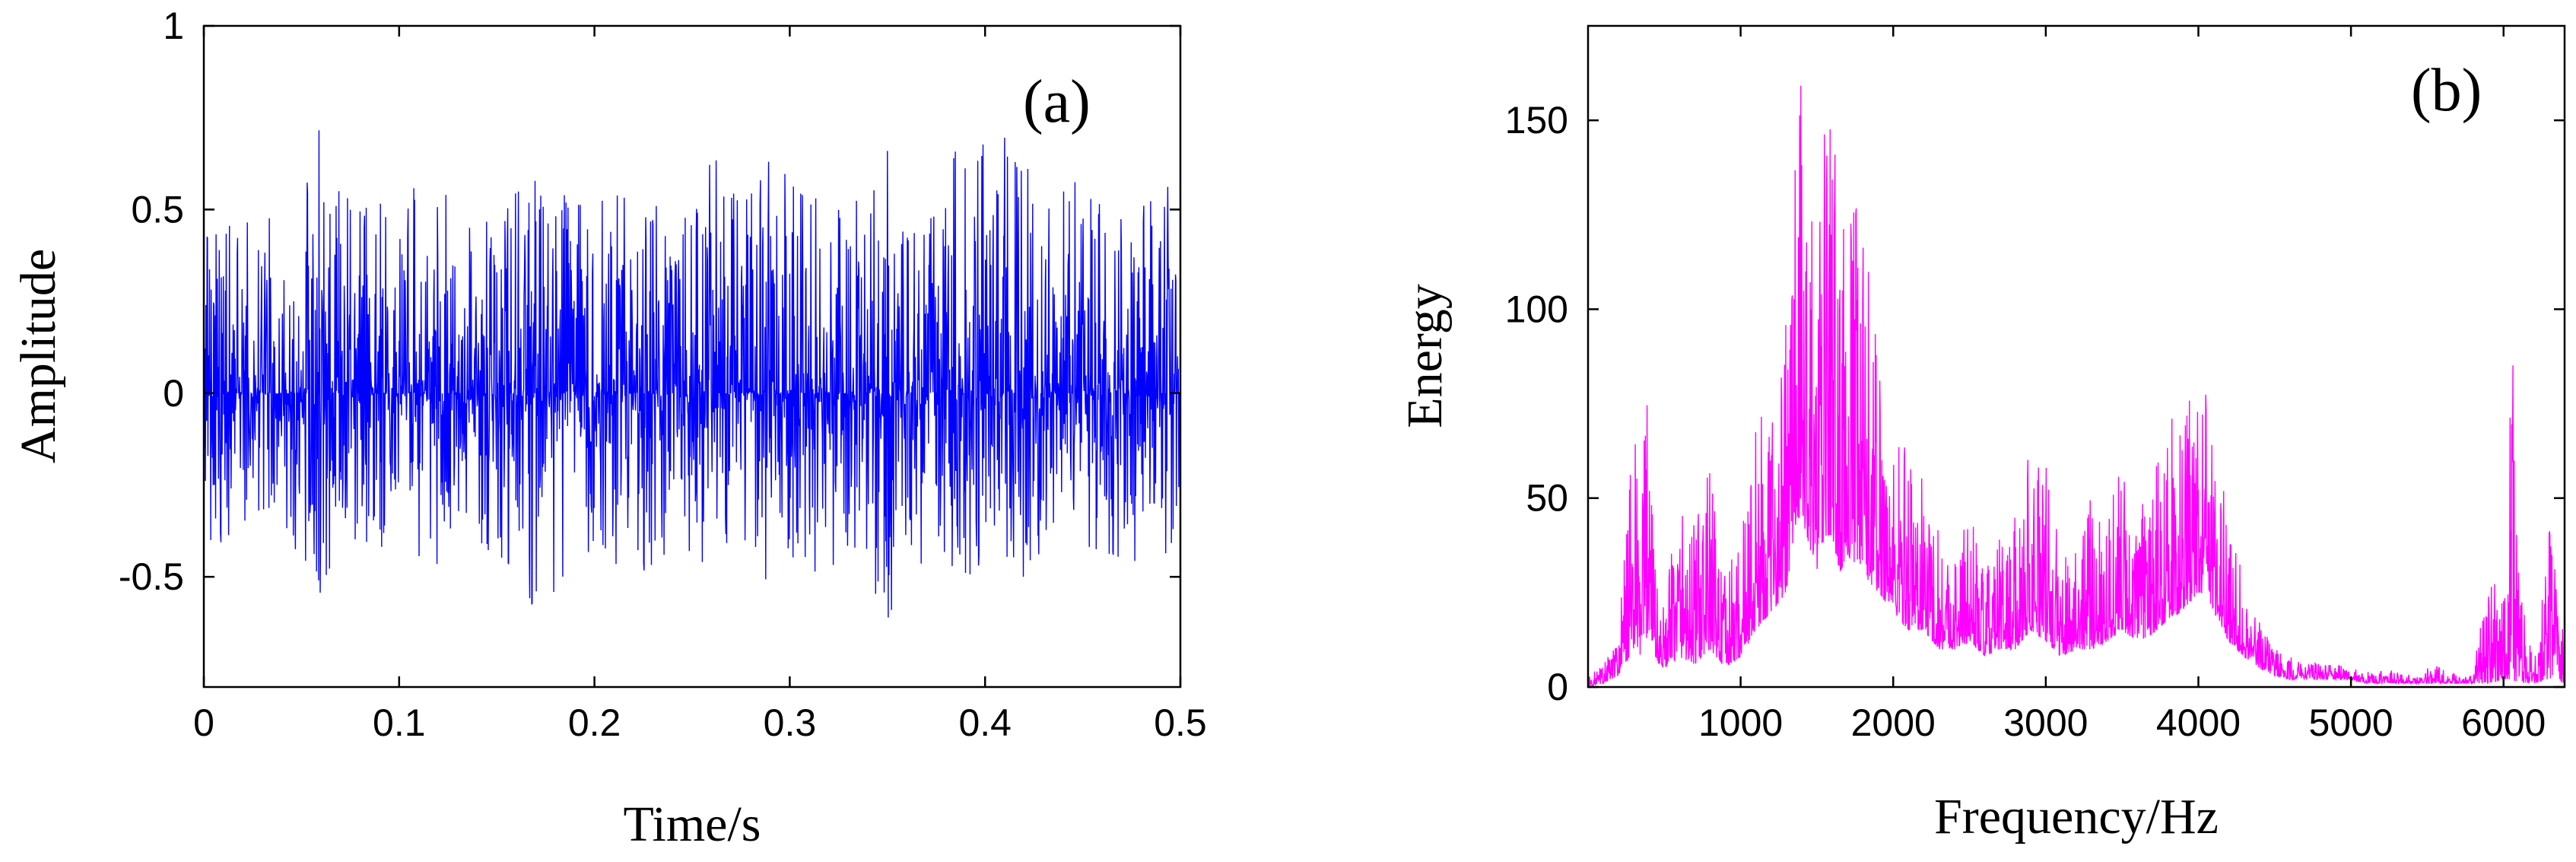 This screenshot has height=862, width=2576. I want to click on panel-a-y-tick-label: -0.5, so click(151, 576).